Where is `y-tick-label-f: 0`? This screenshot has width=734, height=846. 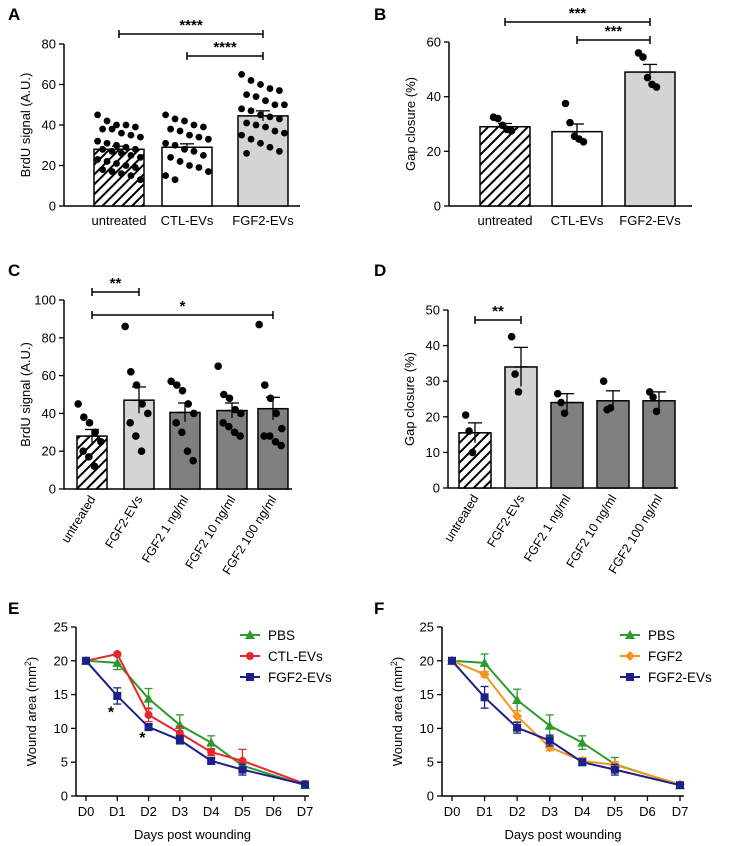 y-tick-label-f: 0 is located at coordinates (430, 796).